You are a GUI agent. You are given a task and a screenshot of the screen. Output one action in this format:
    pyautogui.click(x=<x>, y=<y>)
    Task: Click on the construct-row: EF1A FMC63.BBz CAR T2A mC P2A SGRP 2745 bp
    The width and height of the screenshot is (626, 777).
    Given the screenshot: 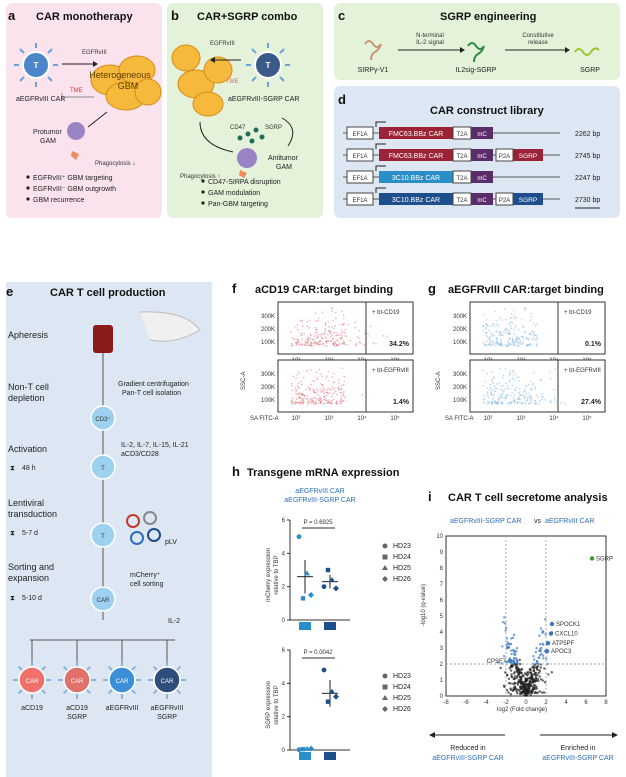 What is the action you would take?
    pyautogui.click(x=471, y=152)
    